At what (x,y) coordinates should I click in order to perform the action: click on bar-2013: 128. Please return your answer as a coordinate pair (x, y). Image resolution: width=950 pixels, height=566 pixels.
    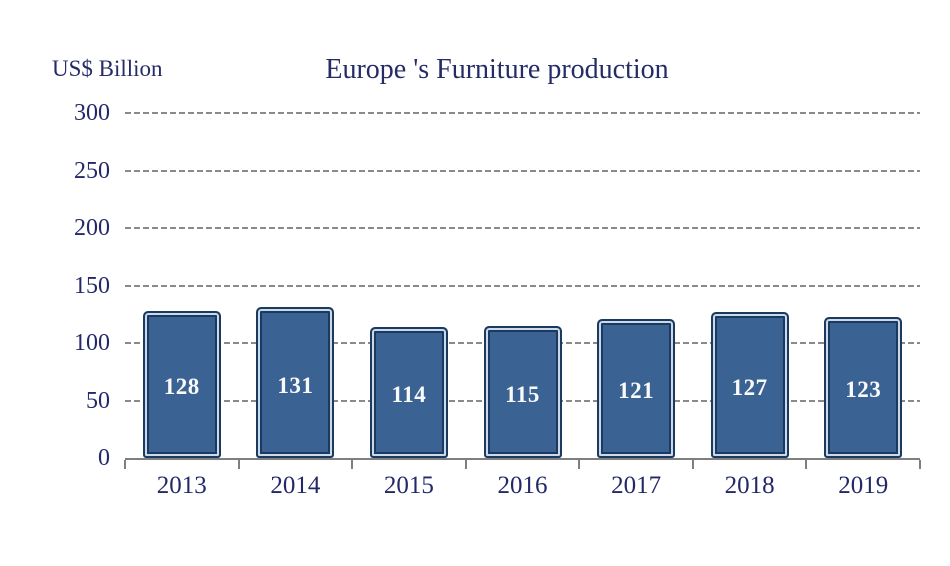
    Looking at the image, I should click on (181, 384).